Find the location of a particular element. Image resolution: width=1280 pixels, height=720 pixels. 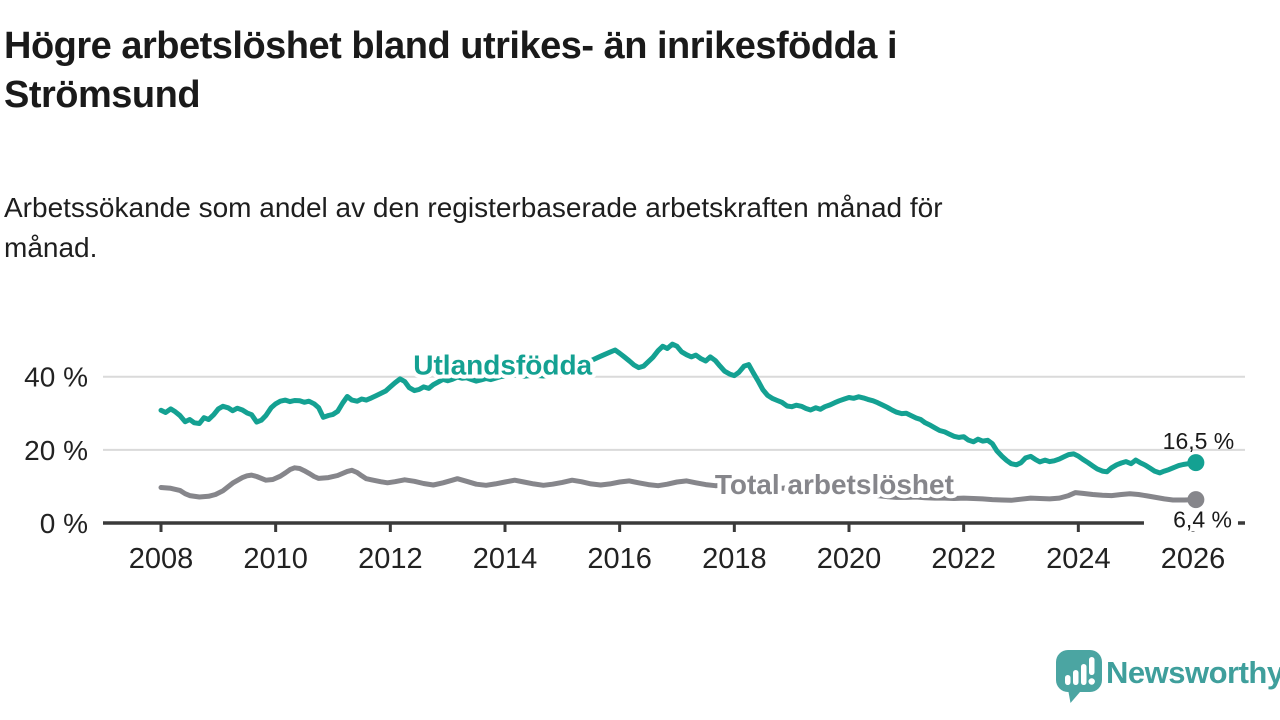

x-tick-label: 2016 is located at coordinates (619, 559).